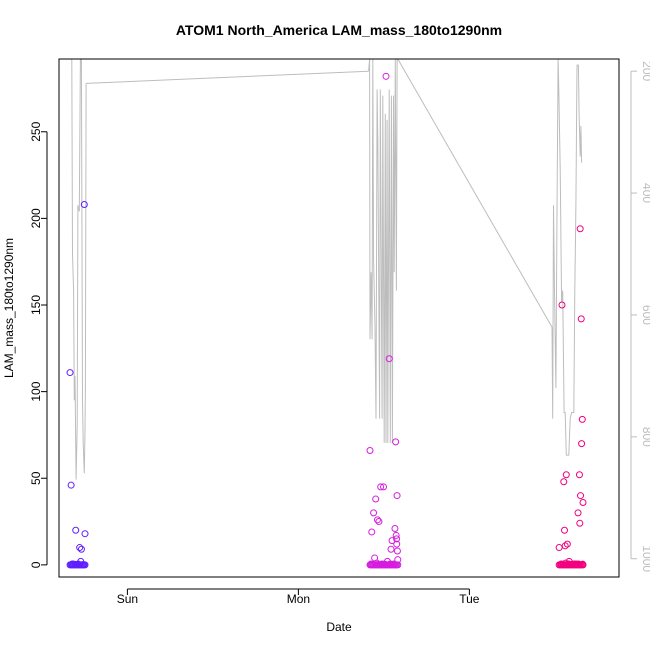  What do you see at coordinates (36, 218) in the screenshot?
I see `y-tick-label: 200` at bounding box center [36, 218].